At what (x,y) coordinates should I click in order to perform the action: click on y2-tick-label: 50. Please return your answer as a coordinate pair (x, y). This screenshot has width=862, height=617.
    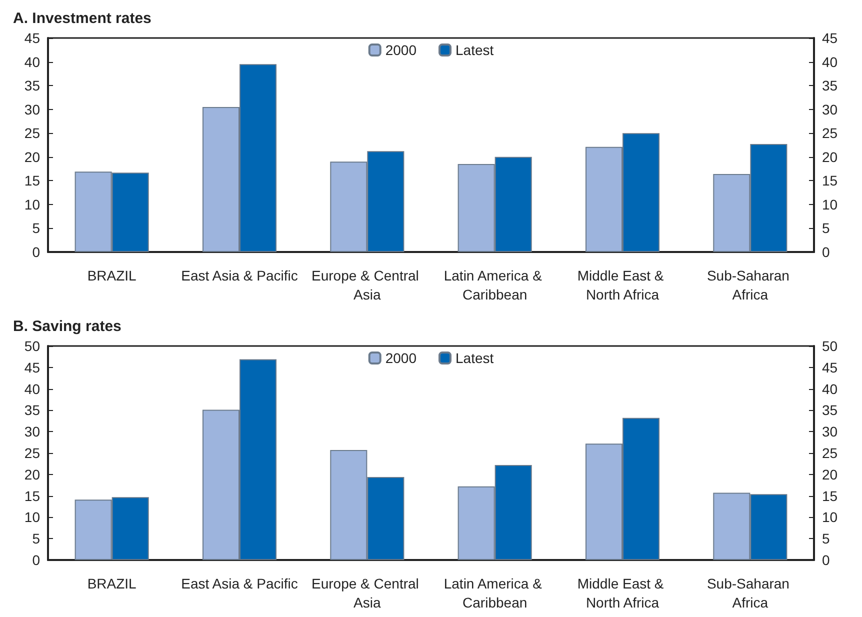
    Looking at the image, I should click on (830, 346).